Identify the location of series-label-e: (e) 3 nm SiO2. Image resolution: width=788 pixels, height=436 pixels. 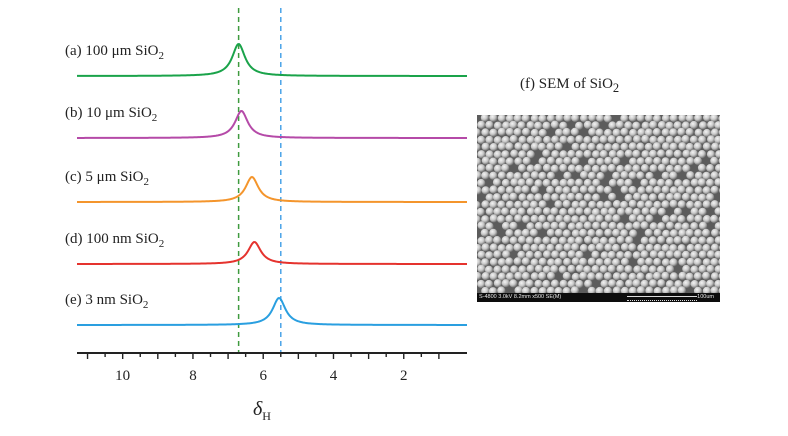
(106, 301).